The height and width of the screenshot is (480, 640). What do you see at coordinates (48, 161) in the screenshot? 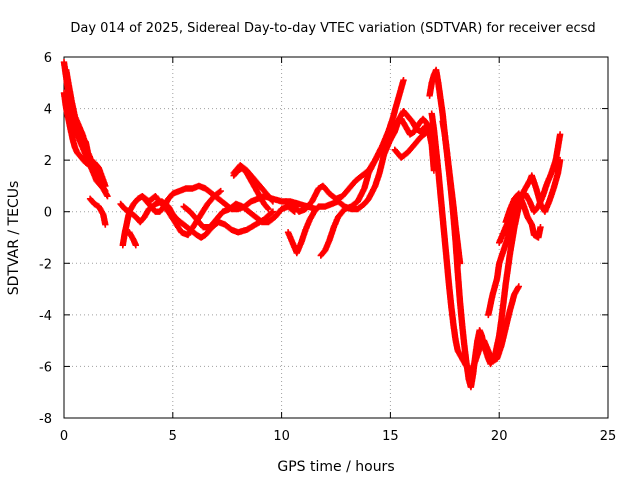
I see `y-tick-label: 2` at bounding box center [48, 161].